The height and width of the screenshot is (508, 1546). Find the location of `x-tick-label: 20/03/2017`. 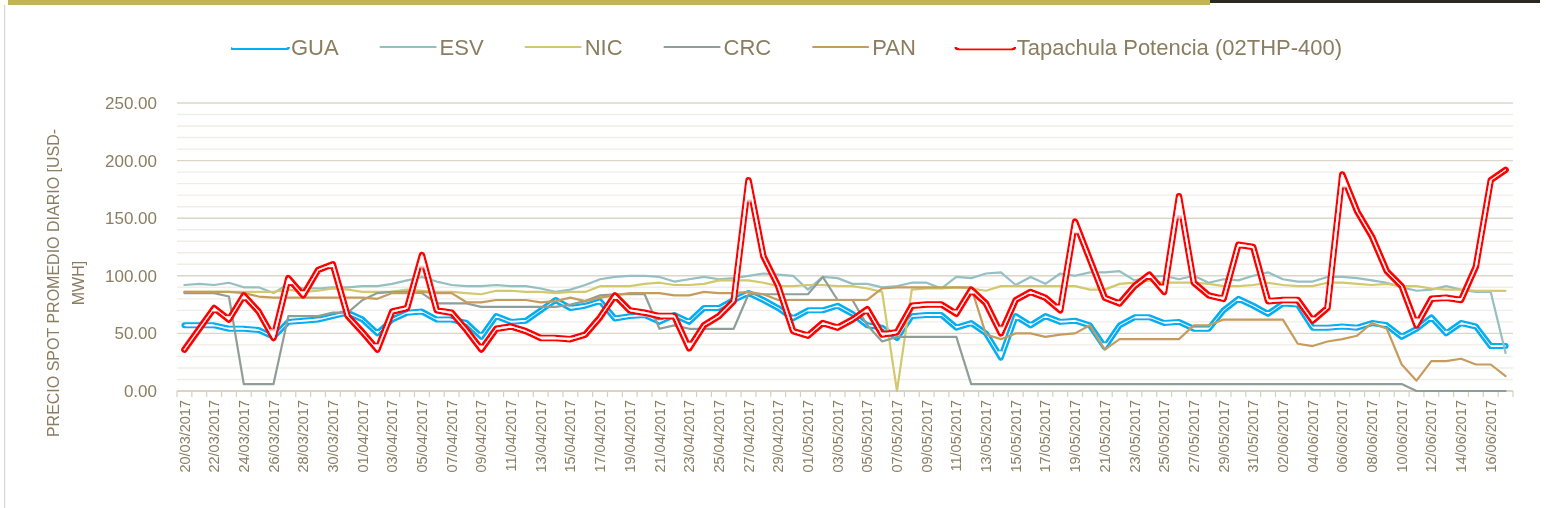

x-tick-label: 20/03/2017 is located at coordinates (184, 436).